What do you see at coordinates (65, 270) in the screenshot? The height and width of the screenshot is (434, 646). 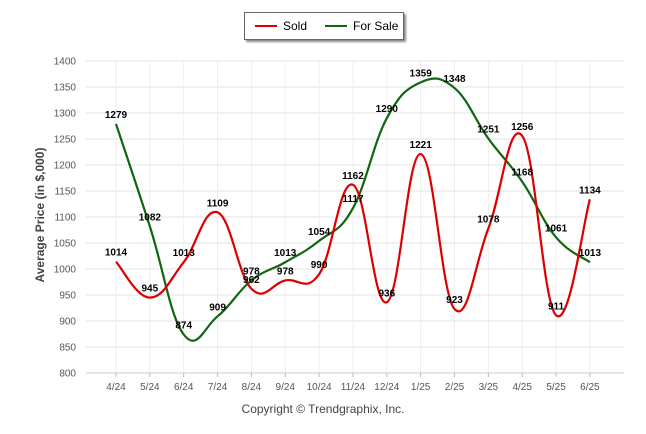 I see `y-tick-label: 1000` at bounding box center [65, 270].